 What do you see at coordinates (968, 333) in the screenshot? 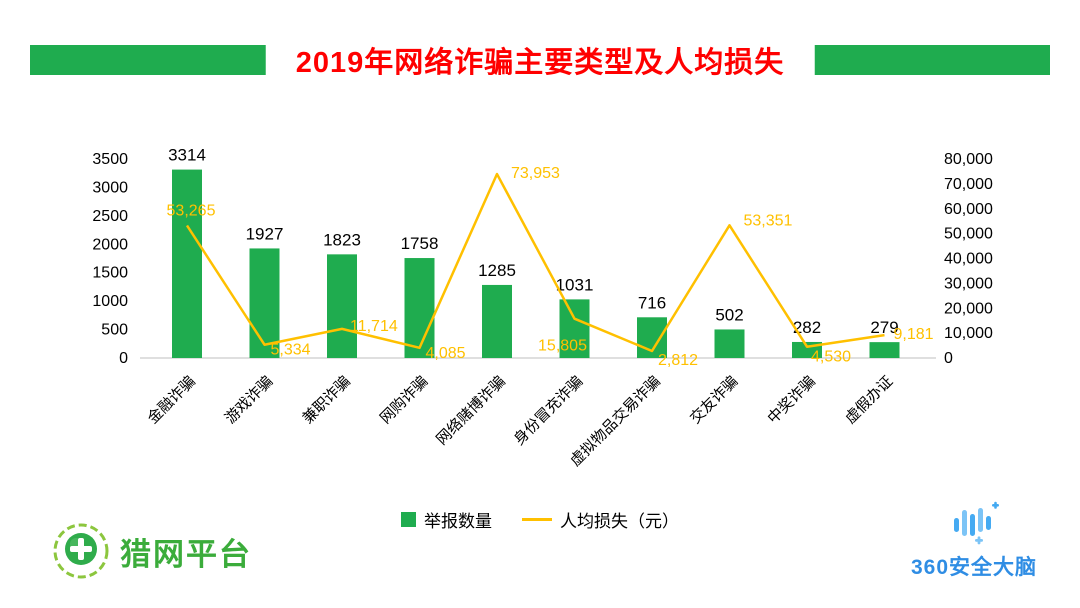
I see `right-axis-tick: 10,000` at bounding box center [968, 333].